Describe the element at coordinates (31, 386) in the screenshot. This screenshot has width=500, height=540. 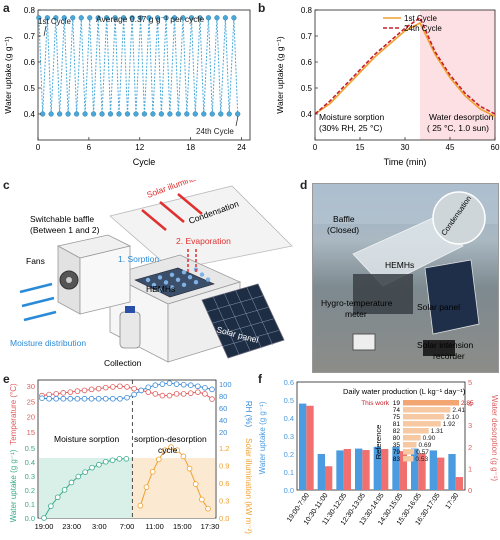
I see `e-ytick-temperature: 30` at that location.